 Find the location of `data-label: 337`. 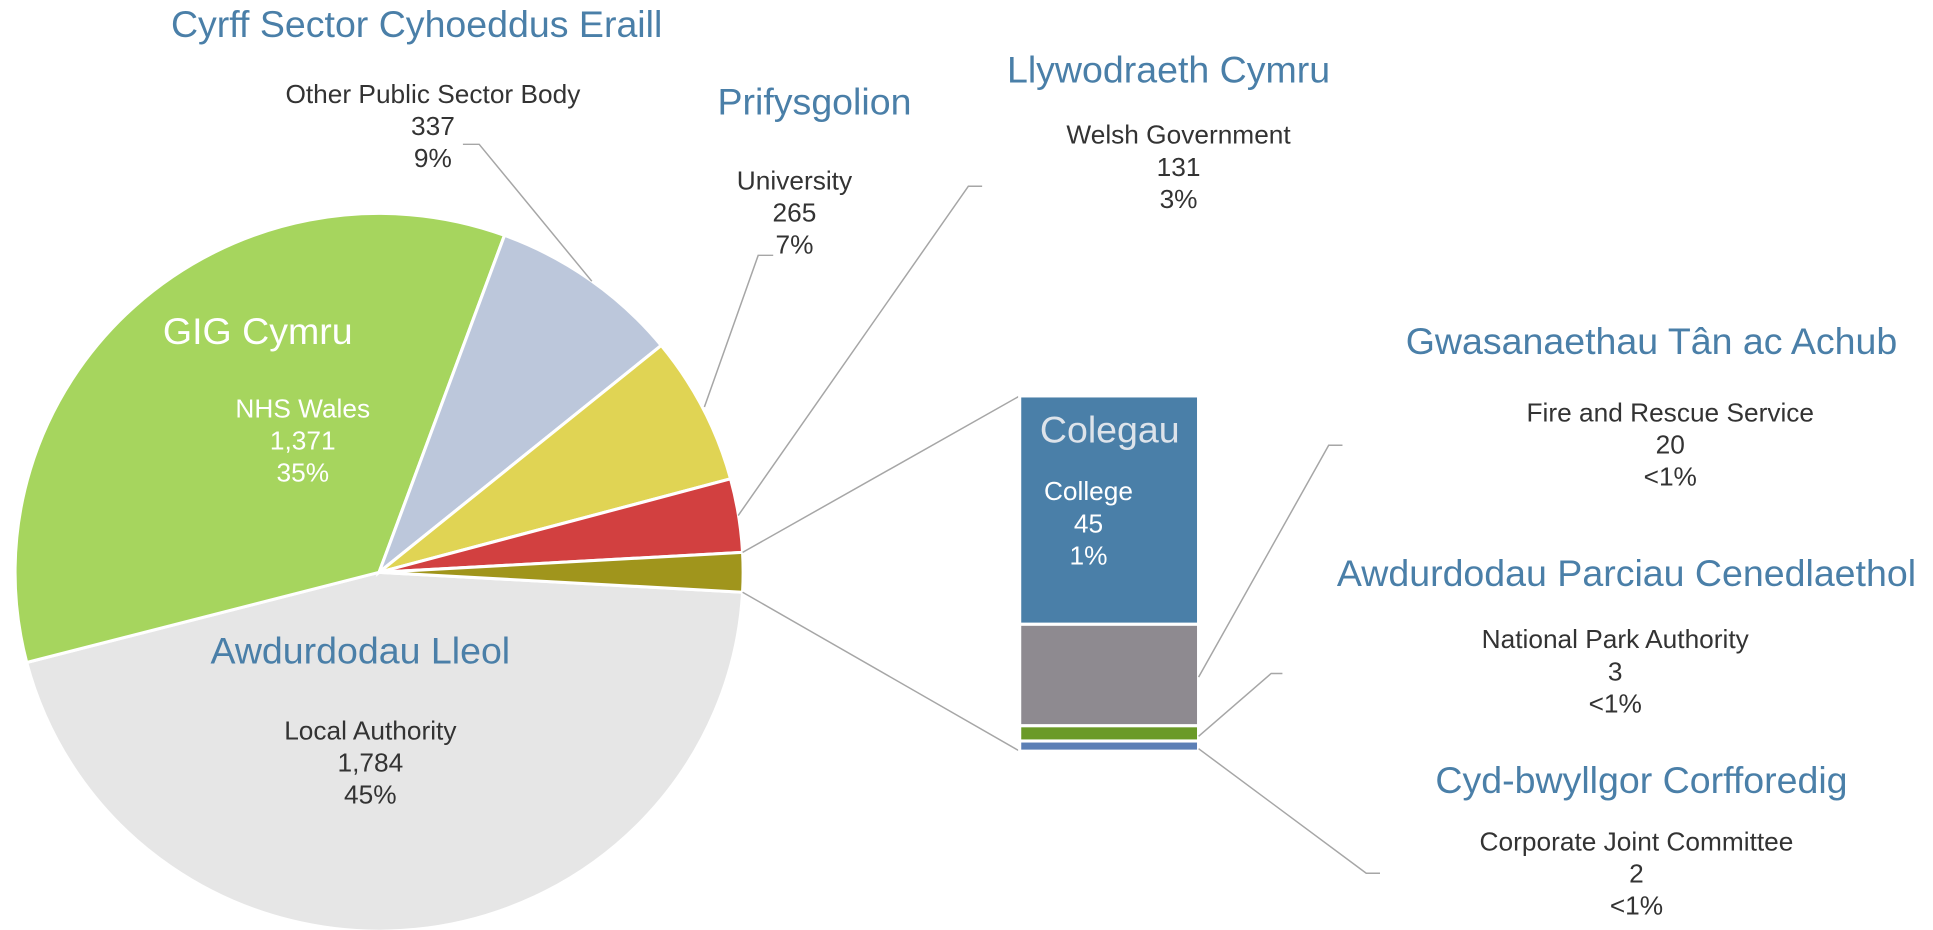

data-label: 337 is located at coordinates (433, 126).